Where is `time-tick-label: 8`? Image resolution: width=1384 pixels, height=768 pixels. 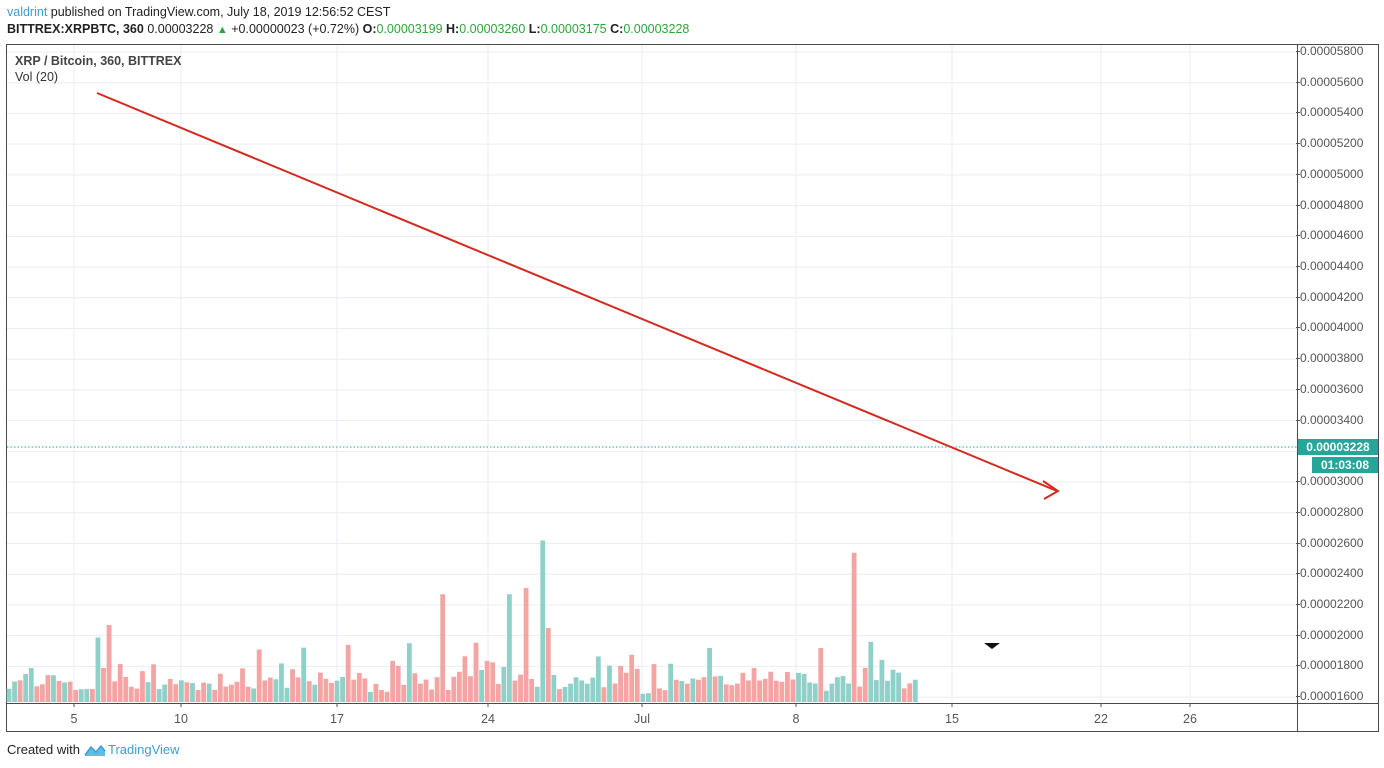 time-tick-label: 8 is located at coordinates (796, 719).